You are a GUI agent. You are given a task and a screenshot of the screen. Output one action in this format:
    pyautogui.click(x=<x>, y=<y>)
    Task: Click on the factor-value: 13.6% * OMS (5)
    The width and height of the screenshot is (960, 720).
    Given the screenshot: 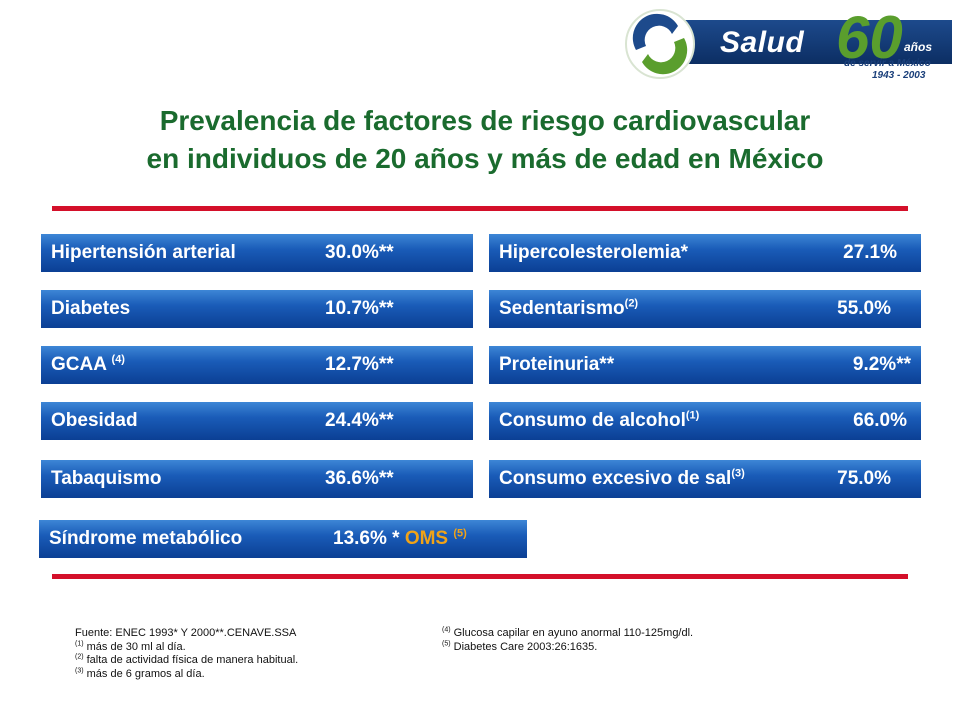 What is the action you would take?
    pyautogui.click(x=400, y=538)
    